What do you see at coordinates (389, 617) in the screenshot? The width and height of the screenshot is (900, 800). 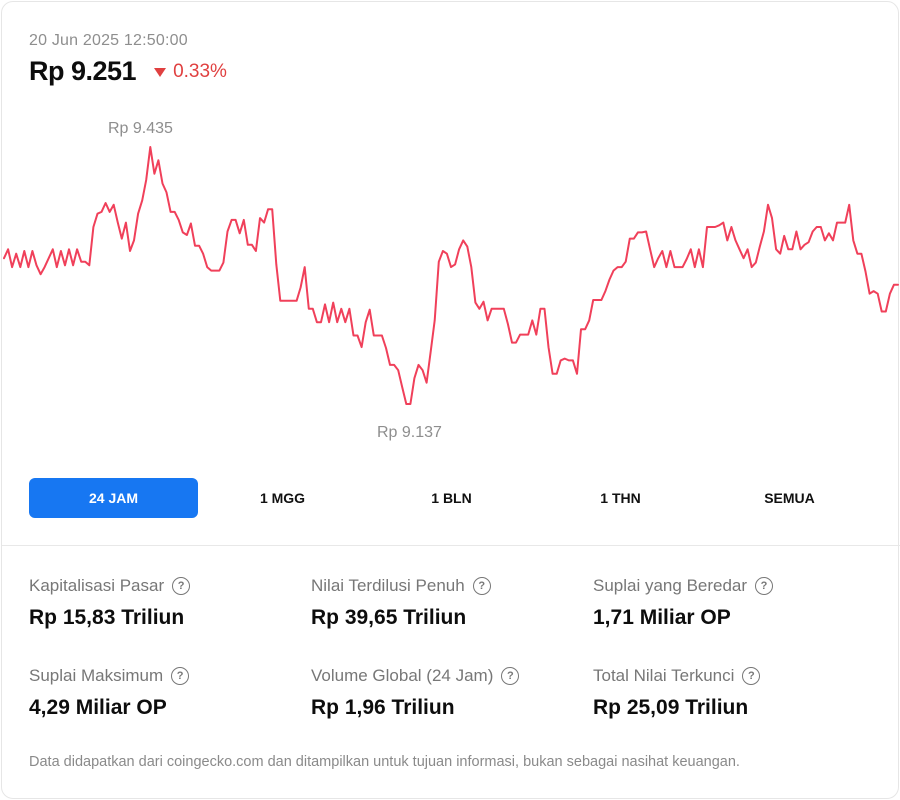 I see `stat-value: Rp 39,65 Triliun` at bounding box center [389, 617].